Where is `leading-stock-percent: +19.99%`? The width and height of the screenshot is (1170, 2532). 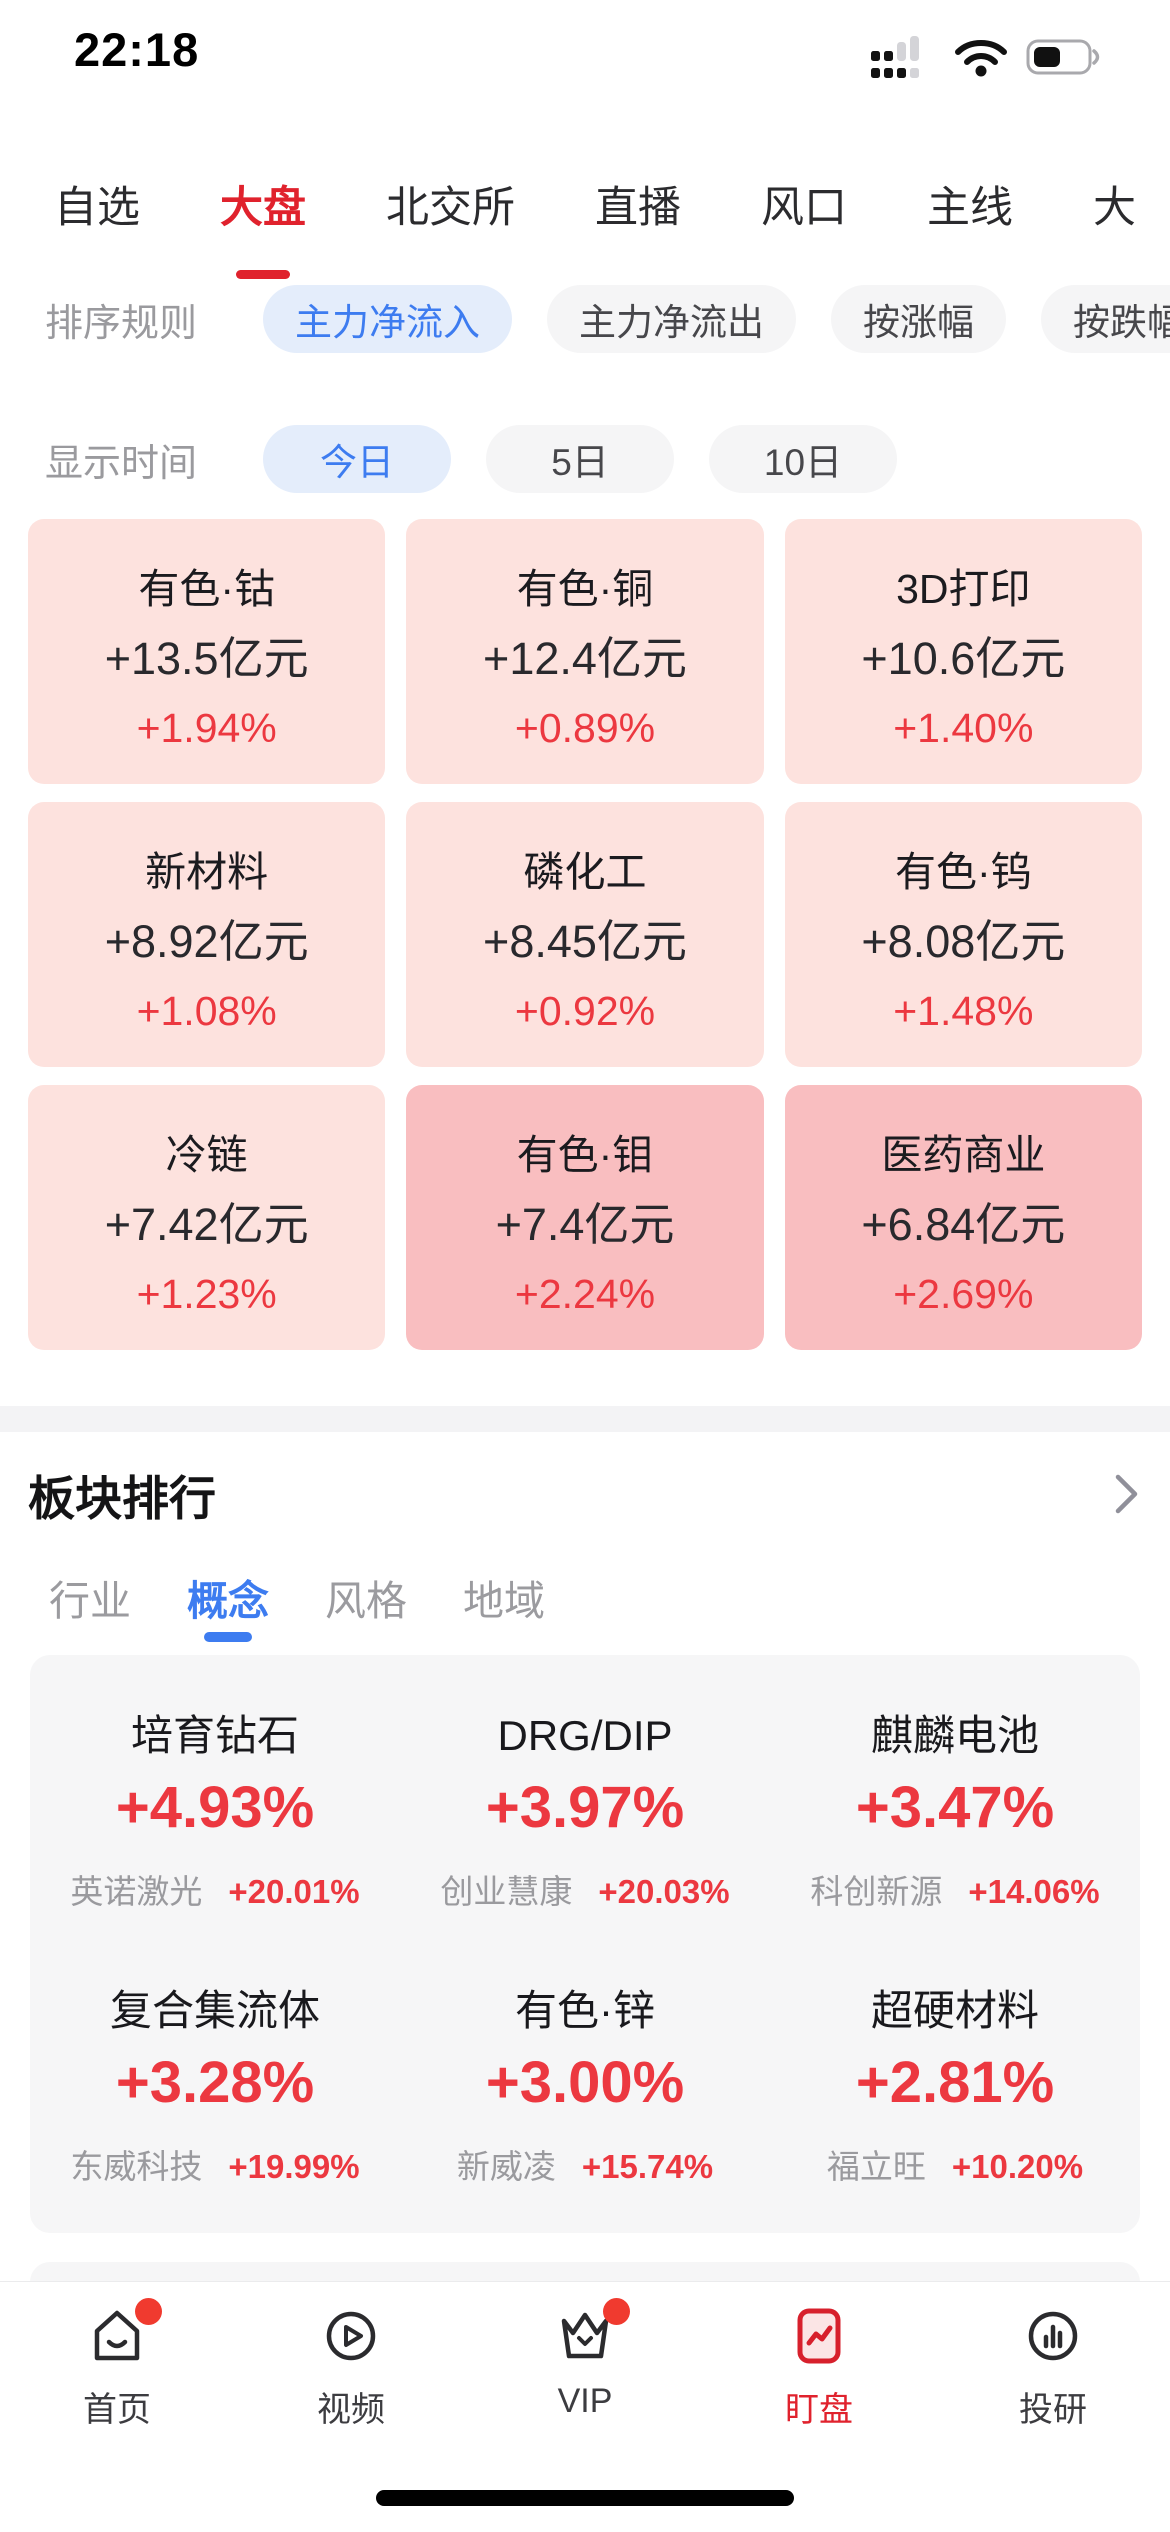 leading-stock-percent: +19.99% is located at coordinates (294, 2167).